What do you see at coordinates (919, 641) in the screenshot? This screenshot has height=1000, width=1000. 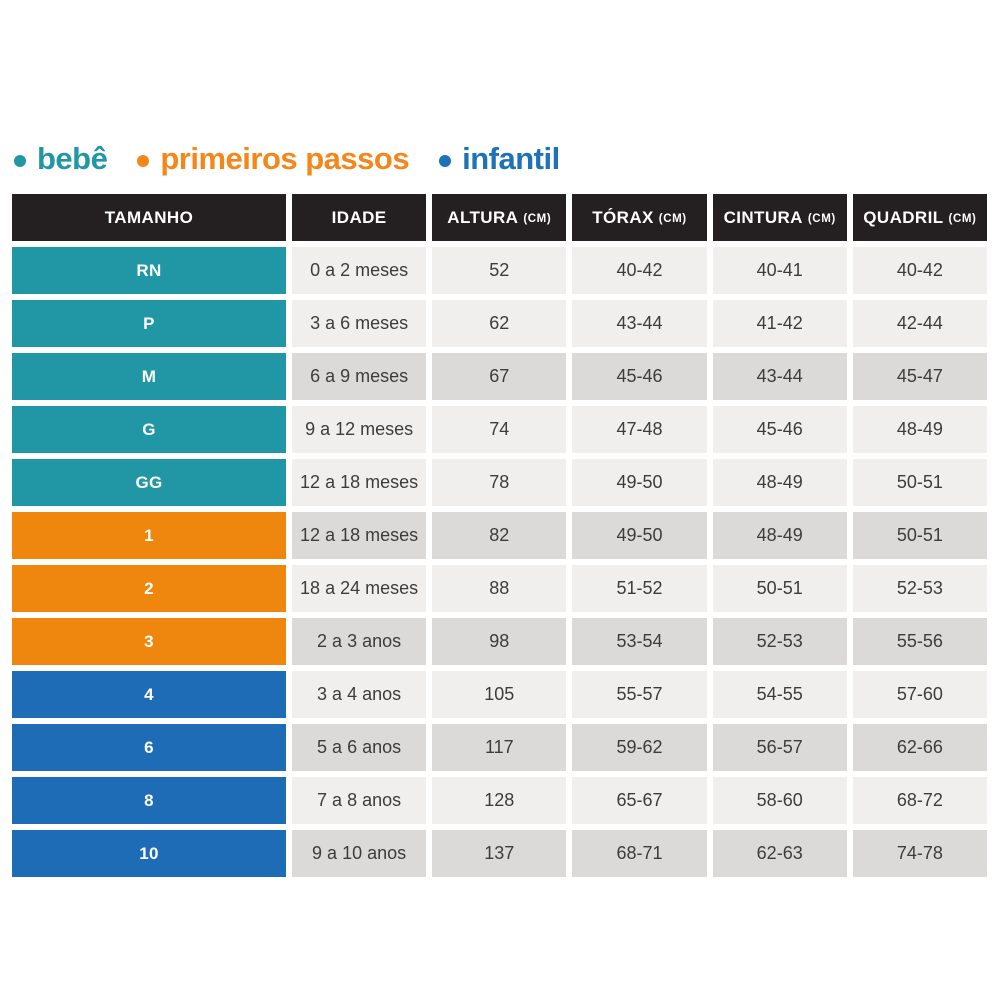 I see `quadril-cell: 55-56` at bounding box center [919, 641].